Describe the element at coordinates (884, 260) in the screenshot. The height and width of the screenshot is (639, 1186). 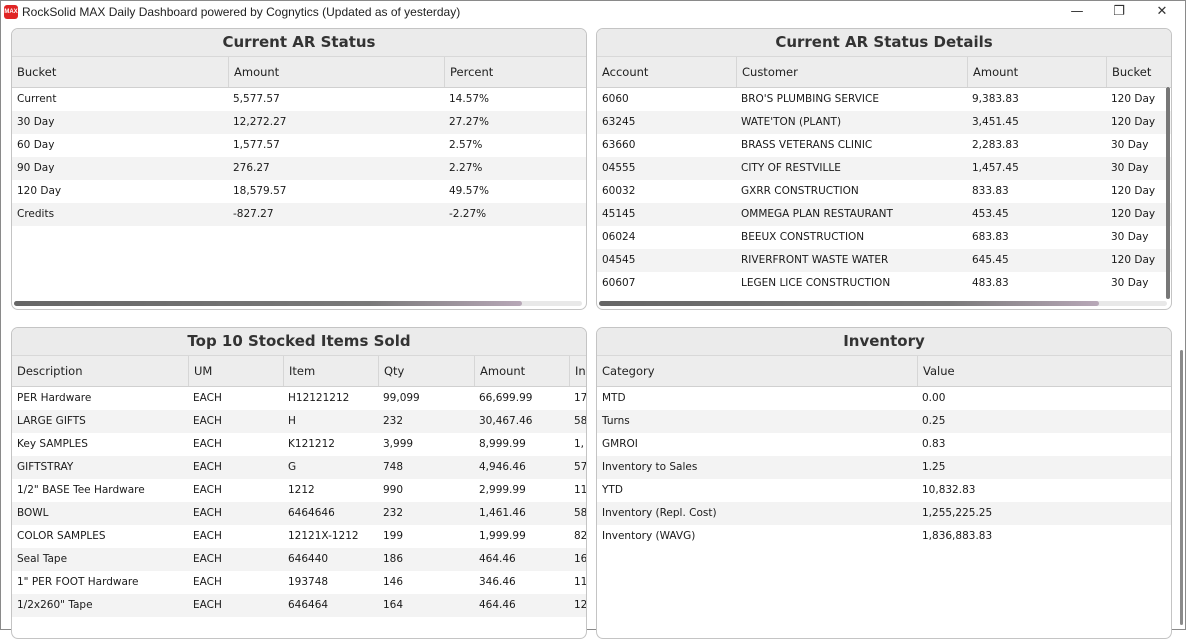
I see `table-row: 04545 RIVERFRONT WASTE WATER 645.45 120 Day` at that location.